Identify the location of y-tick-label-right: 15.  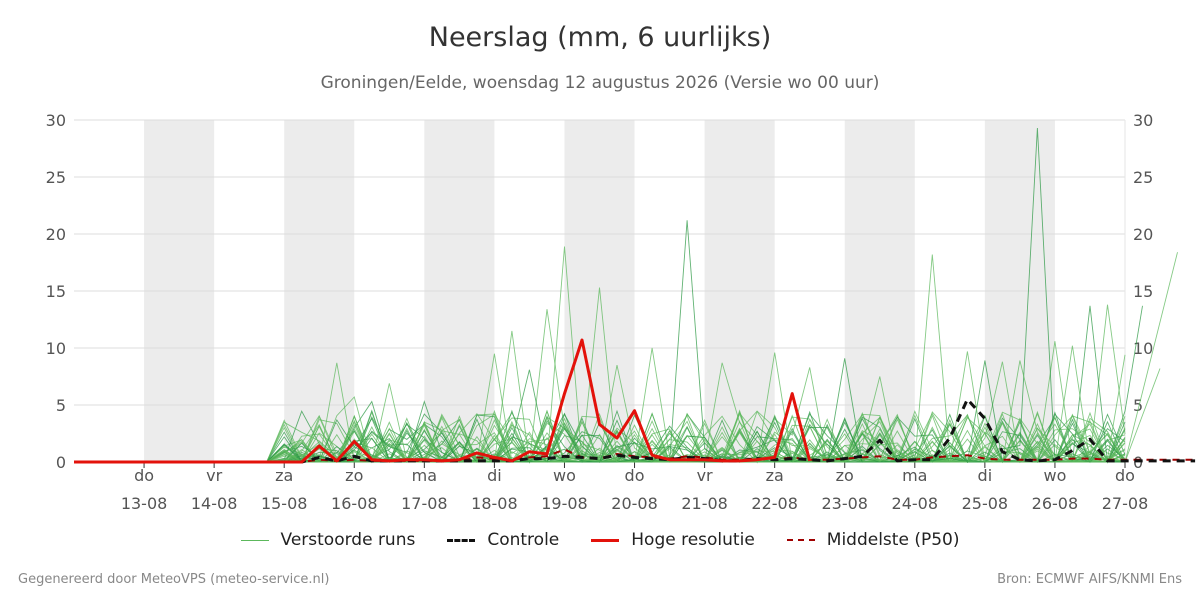
(1143, 291).